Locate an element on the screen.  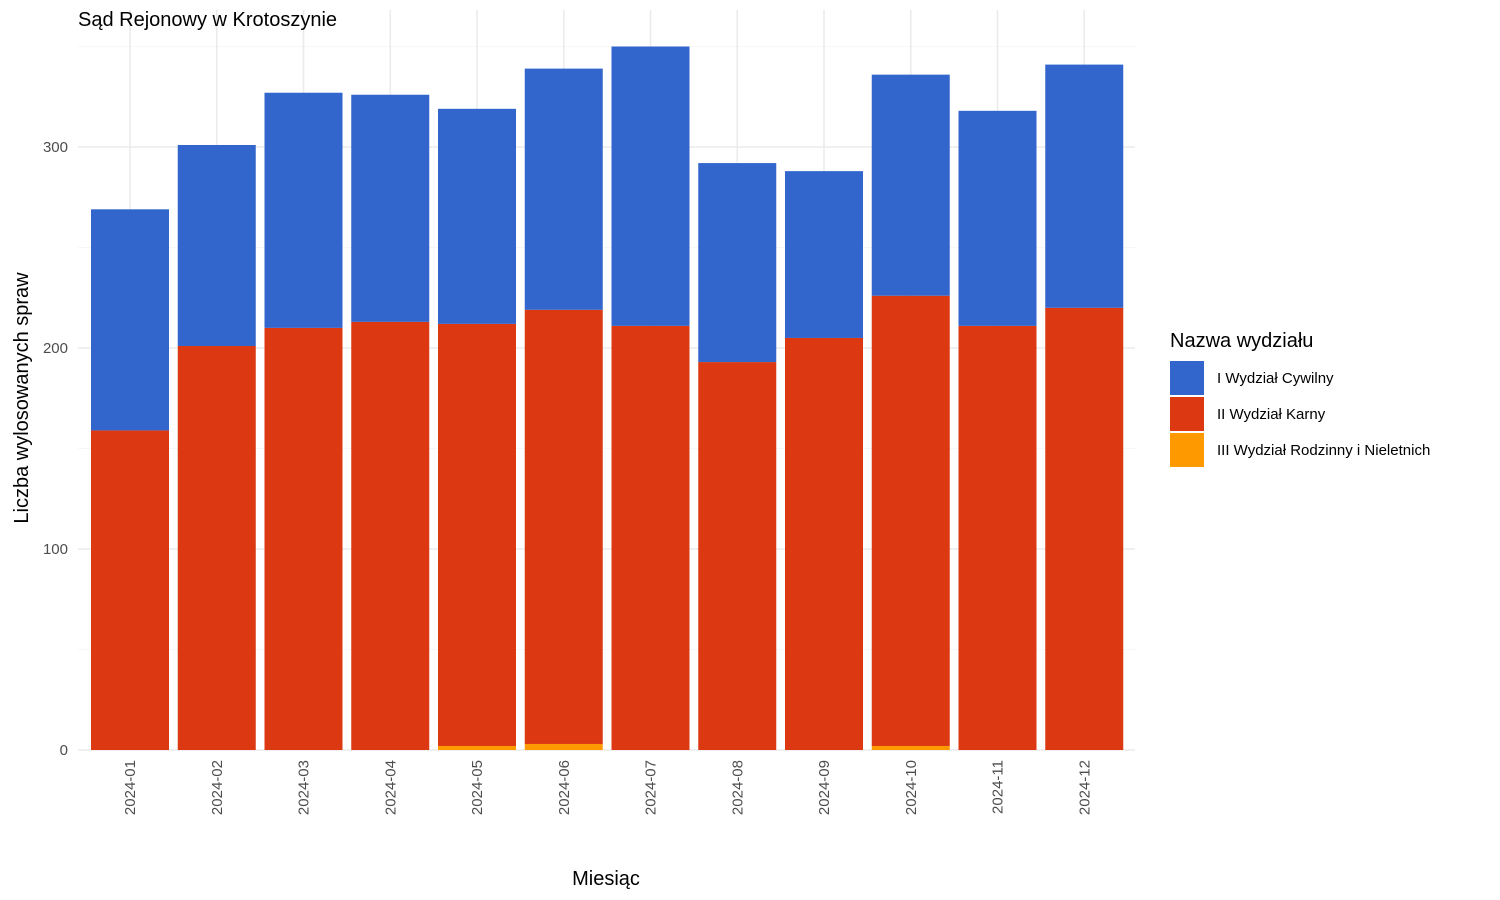
legend-label: I Wydział Cywilny is located at coordinates (1275, 378).